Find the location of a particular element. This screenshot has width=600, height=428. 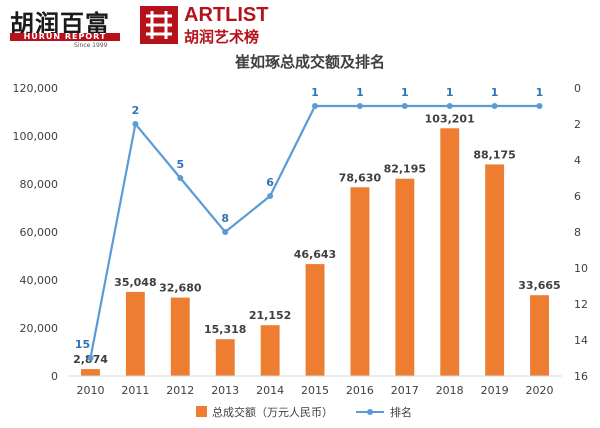

x-tick-2012: 2012 is located at coordinates (180, 390).